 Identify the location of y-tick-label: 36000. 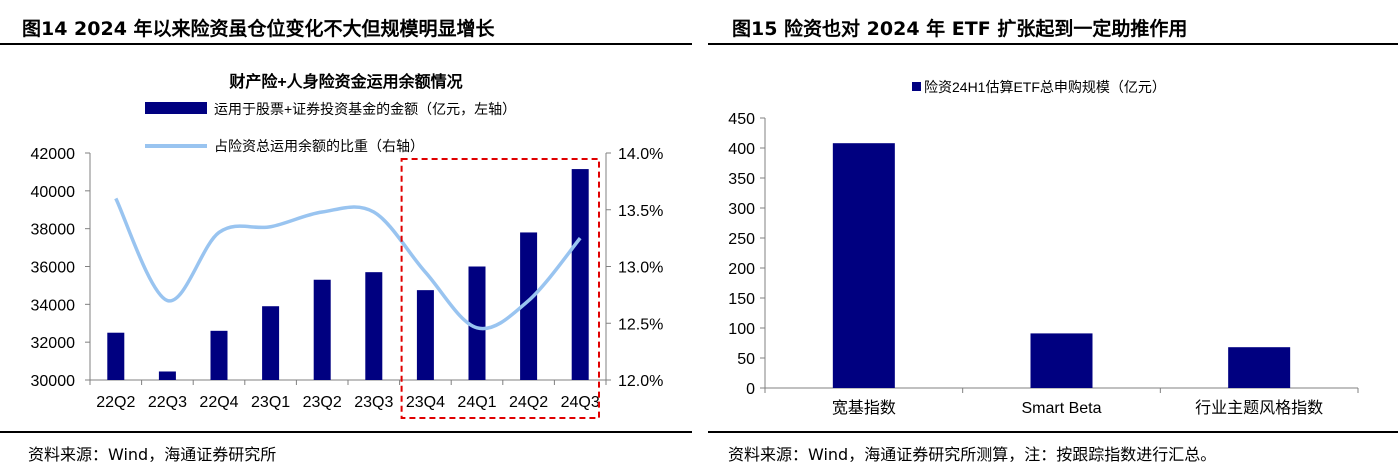
(53, 268).